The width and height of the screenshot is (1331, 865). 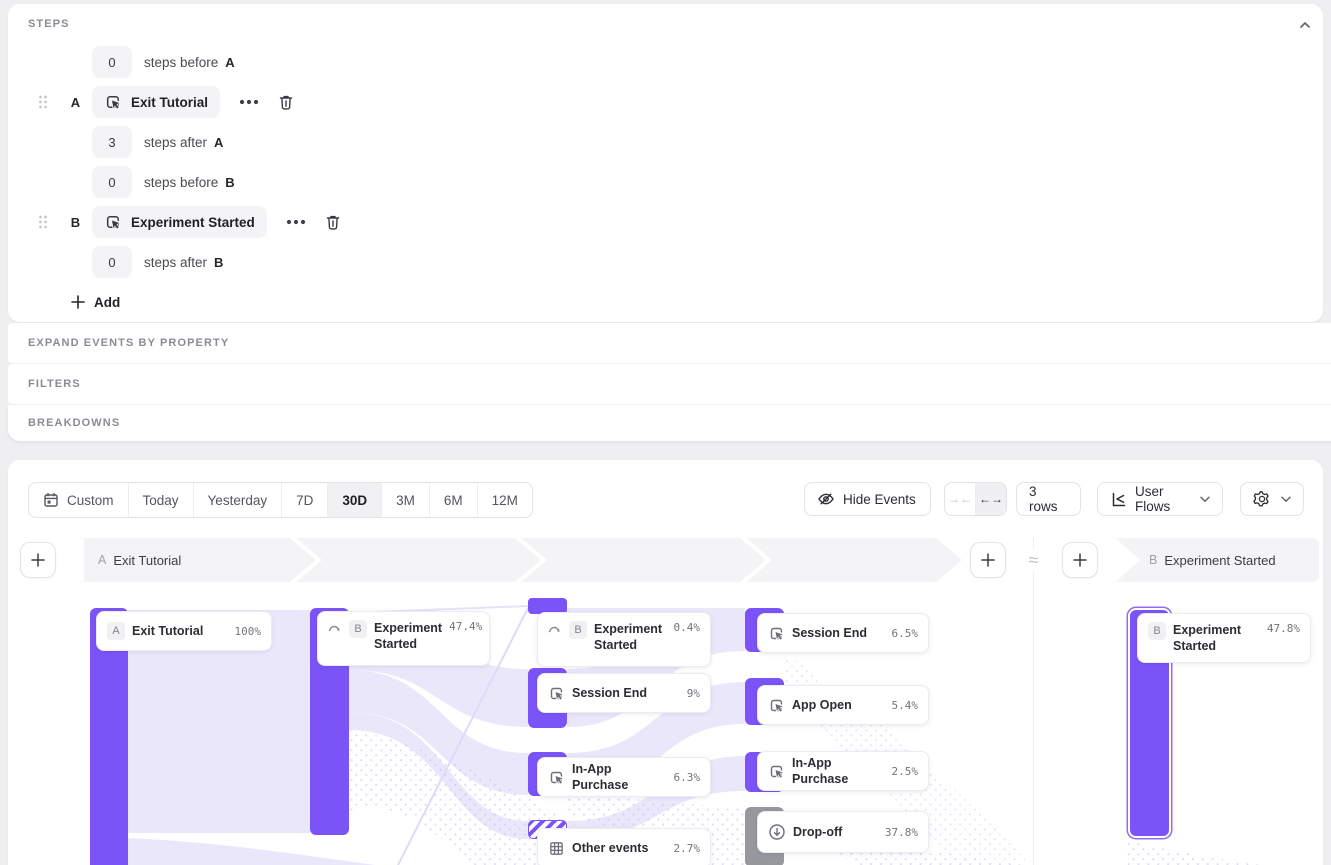 What do you see at coordinates (79, 500) in the screenshot?
I see `date-range-custom: Custom` at bounding box center [79, 500].